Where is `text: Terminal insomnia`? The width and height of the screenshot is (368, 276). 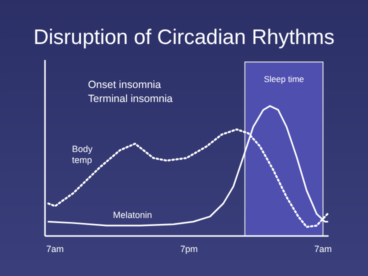 text: Terminal insomnia is located at coordinates (130, 99).